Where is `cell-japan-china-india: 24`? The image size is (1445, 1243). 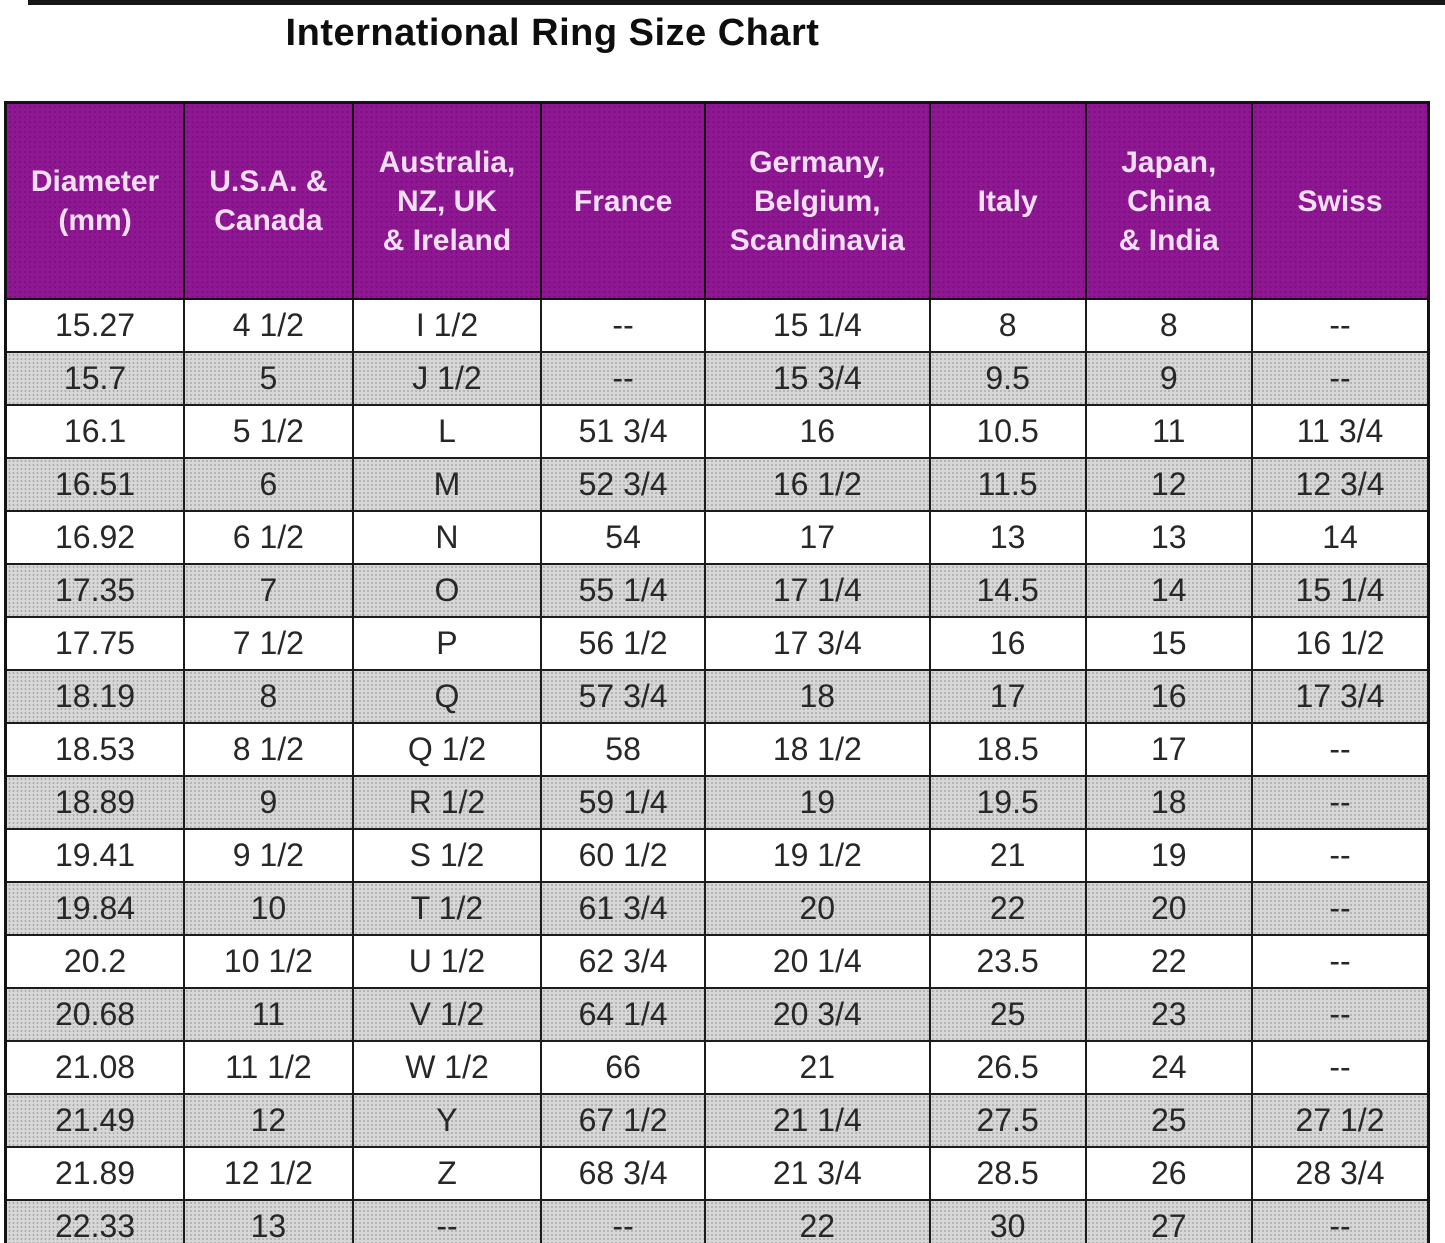 cell-japan-china-india: 24 is located at coordinates (1169, 1067).